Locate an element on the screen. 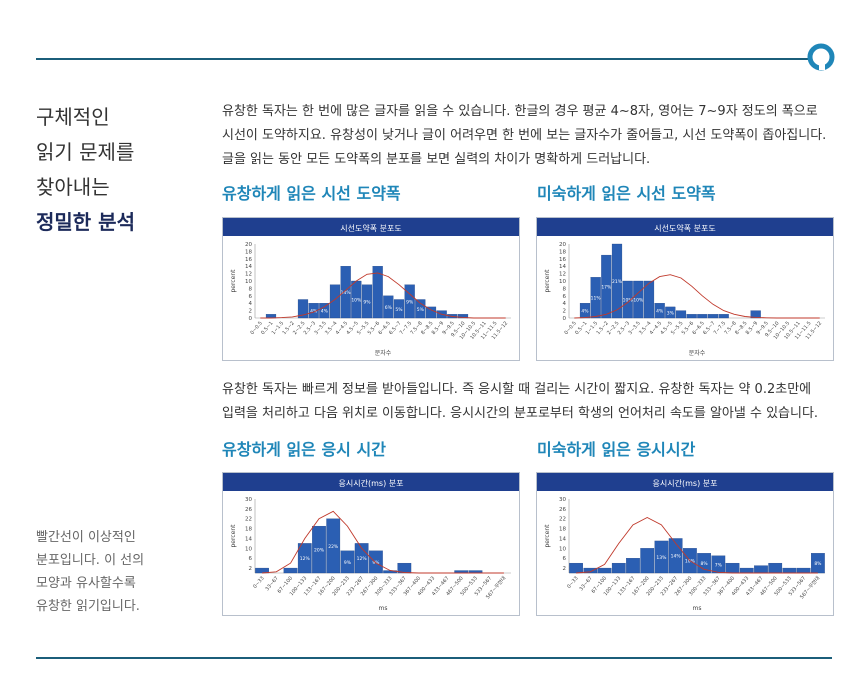  y-tick-label: 26 is located at coordinates (248, 510).